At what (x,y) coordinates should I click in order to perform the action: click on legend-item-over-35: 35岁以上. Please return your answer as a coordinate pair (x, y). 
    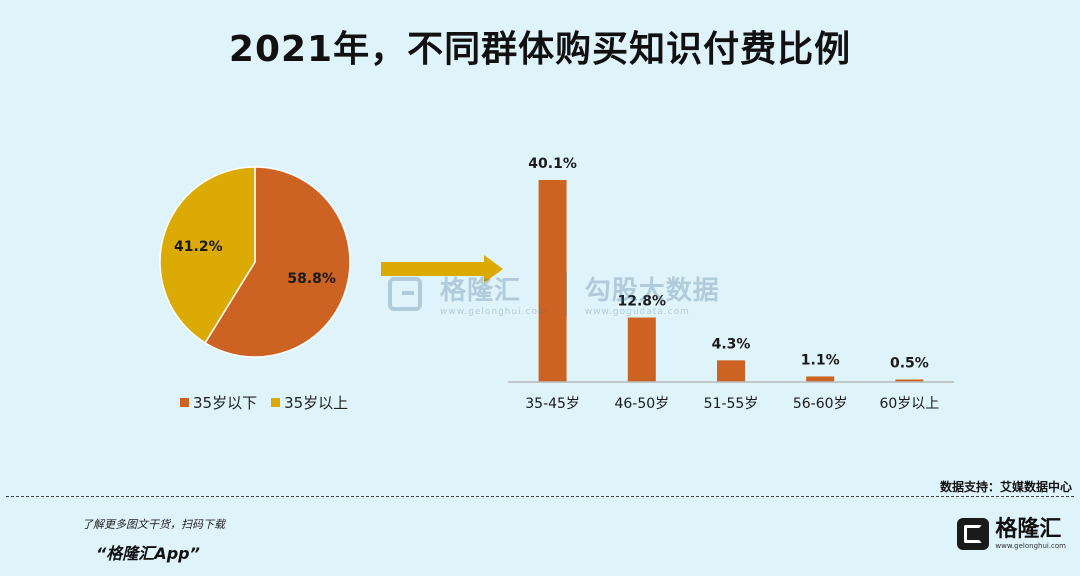
    Looking at the image, I should click on (309, 402).